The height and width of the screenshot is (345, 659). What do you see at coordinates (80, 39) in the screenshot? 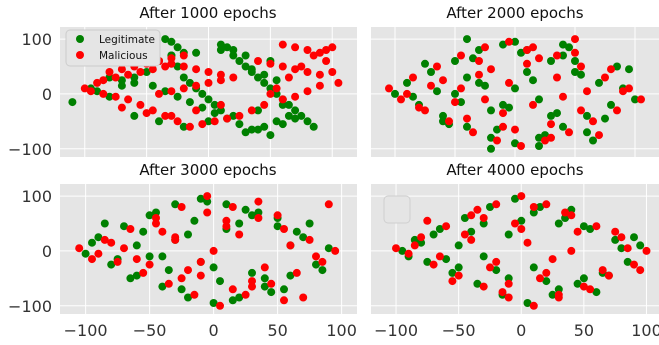
I see `legend-marker-legitimate` at bounding box center [80, 39].